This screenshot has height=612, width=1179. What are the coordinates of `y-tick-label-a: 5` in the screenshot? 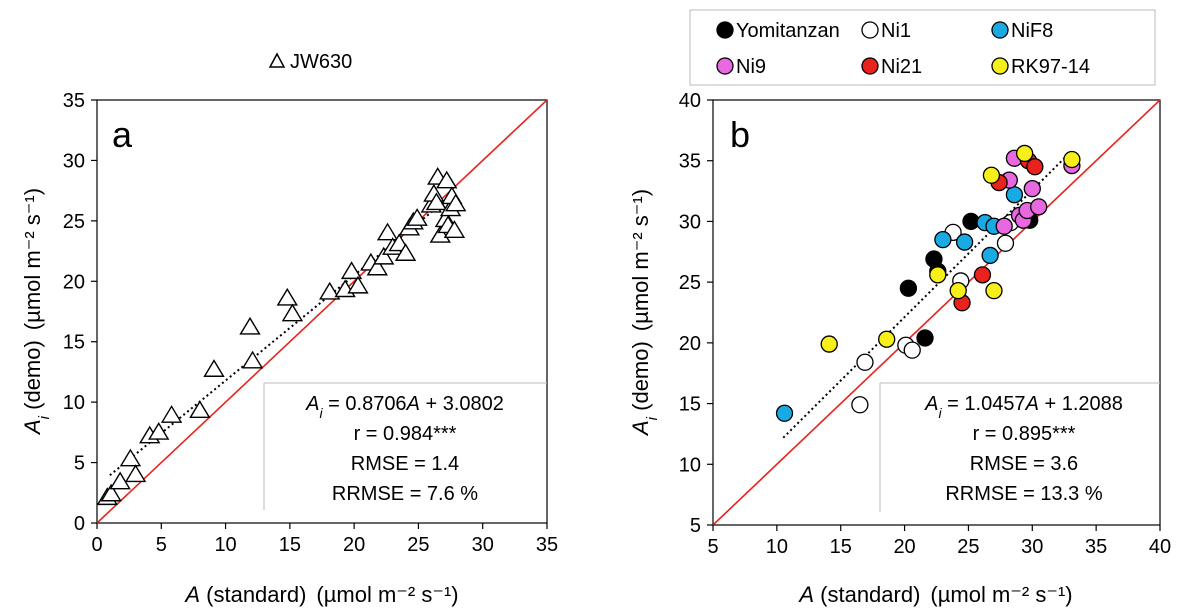 It's located at (79, 464).